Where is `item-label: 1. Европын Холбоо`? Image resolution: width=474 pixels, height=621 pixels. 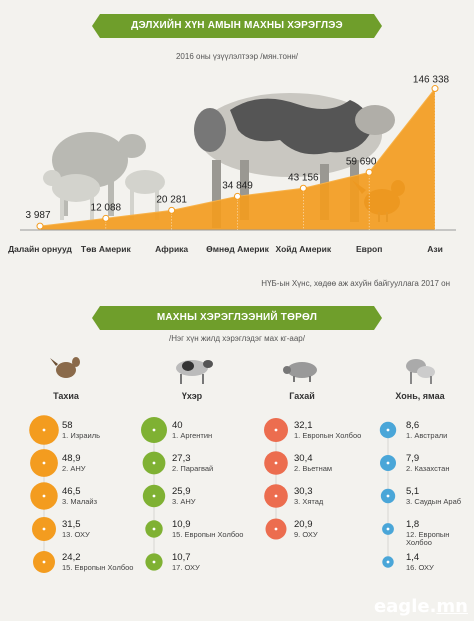 item-label: 1. Европын Холбоо is located at coordinates (327, 435).